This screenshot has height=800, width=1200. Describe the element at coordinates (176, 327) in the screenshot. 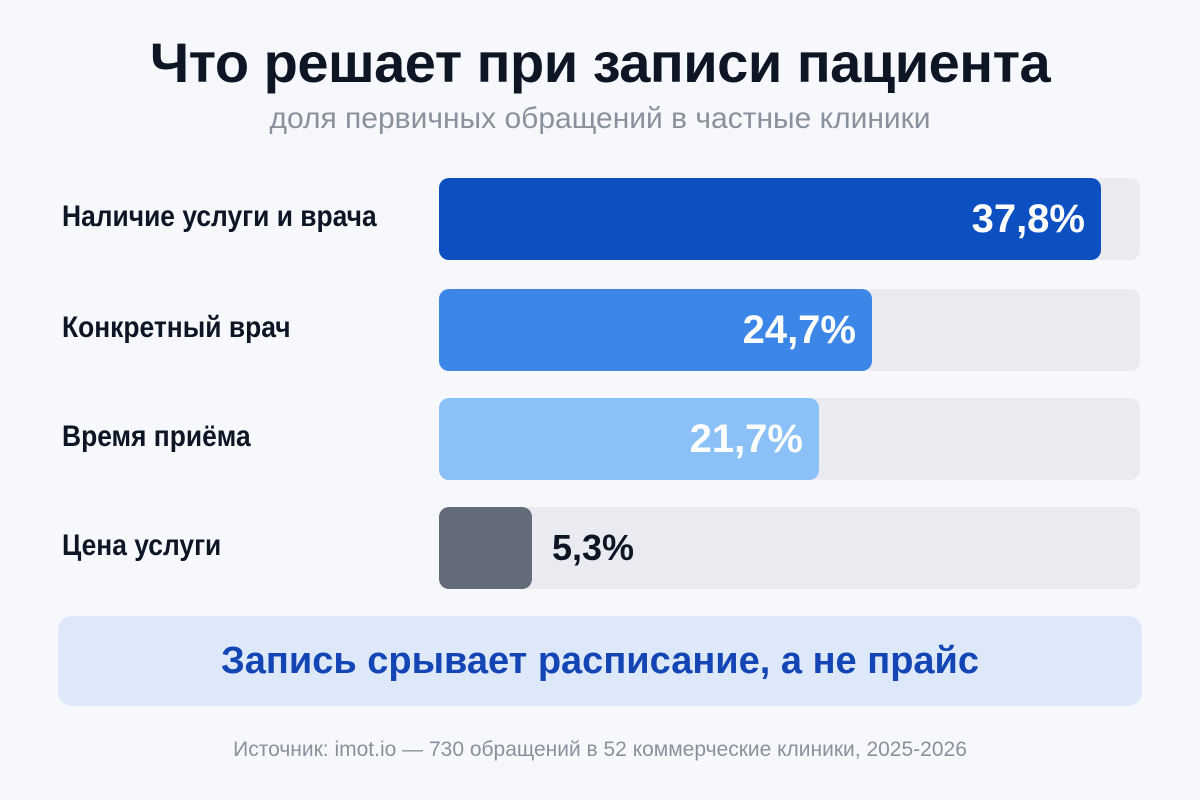

I see `category-label: Конкретный врач` at that location.